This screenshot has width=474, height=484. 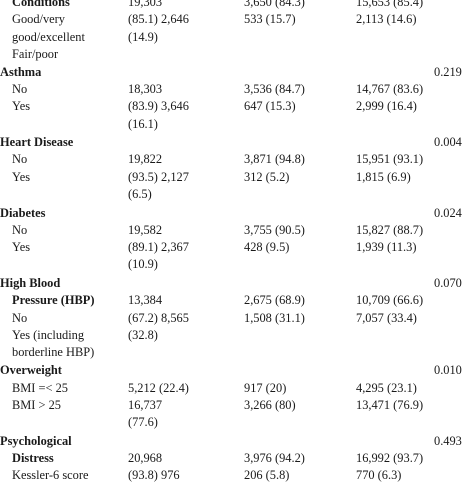 I want to click on cell-col3: 1,815 (6.9), so click(x=383, y=176).